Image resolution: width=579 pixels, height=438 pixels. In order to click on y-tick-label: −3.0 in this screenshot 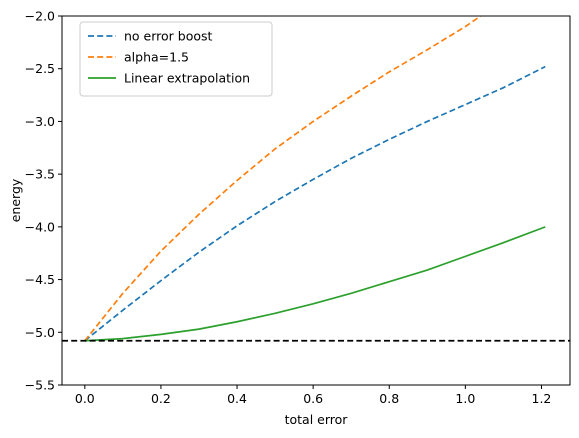, I will do `click(40, 121)`.